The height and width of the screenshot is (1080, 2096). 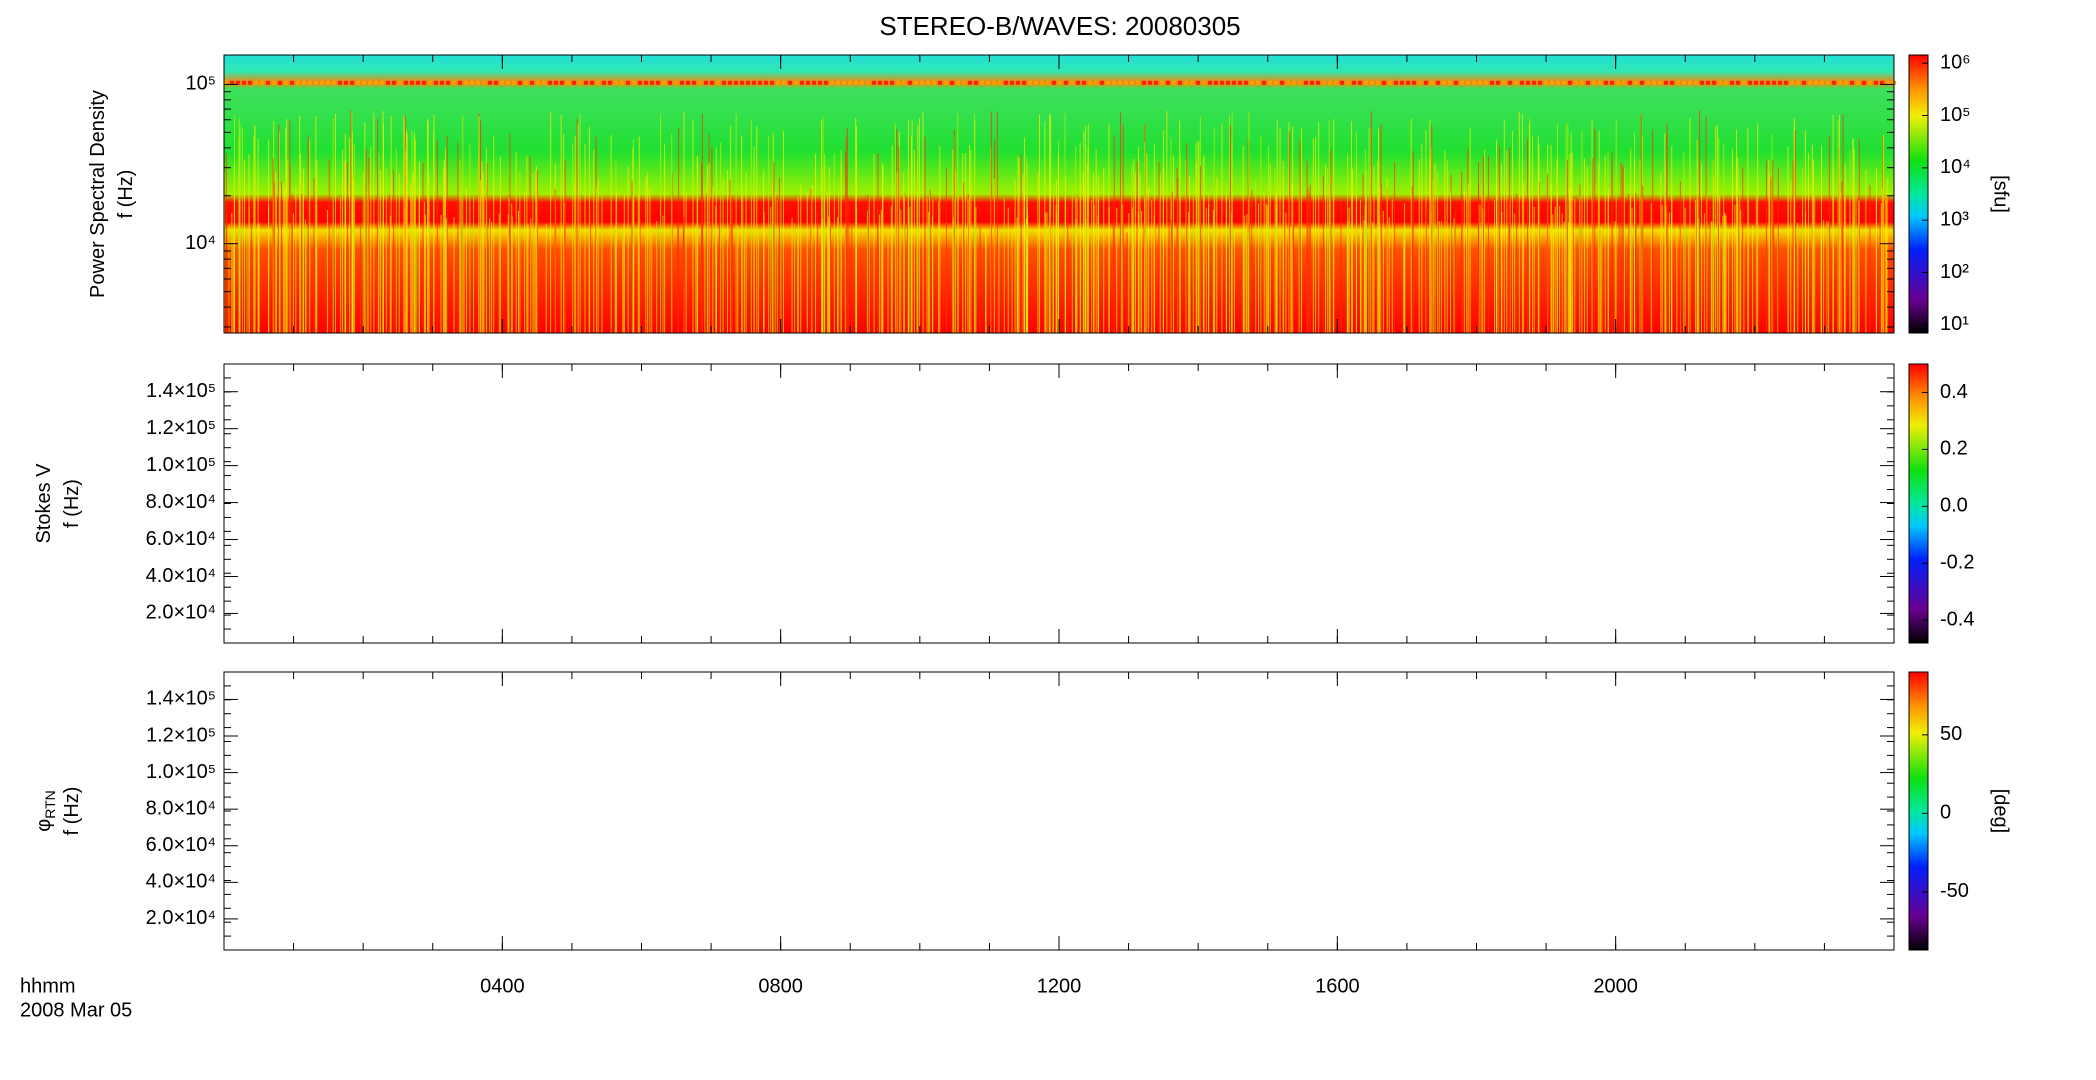 I want to click on y-tick-label: 6.0×10⁴, so click(x=181, y=845).